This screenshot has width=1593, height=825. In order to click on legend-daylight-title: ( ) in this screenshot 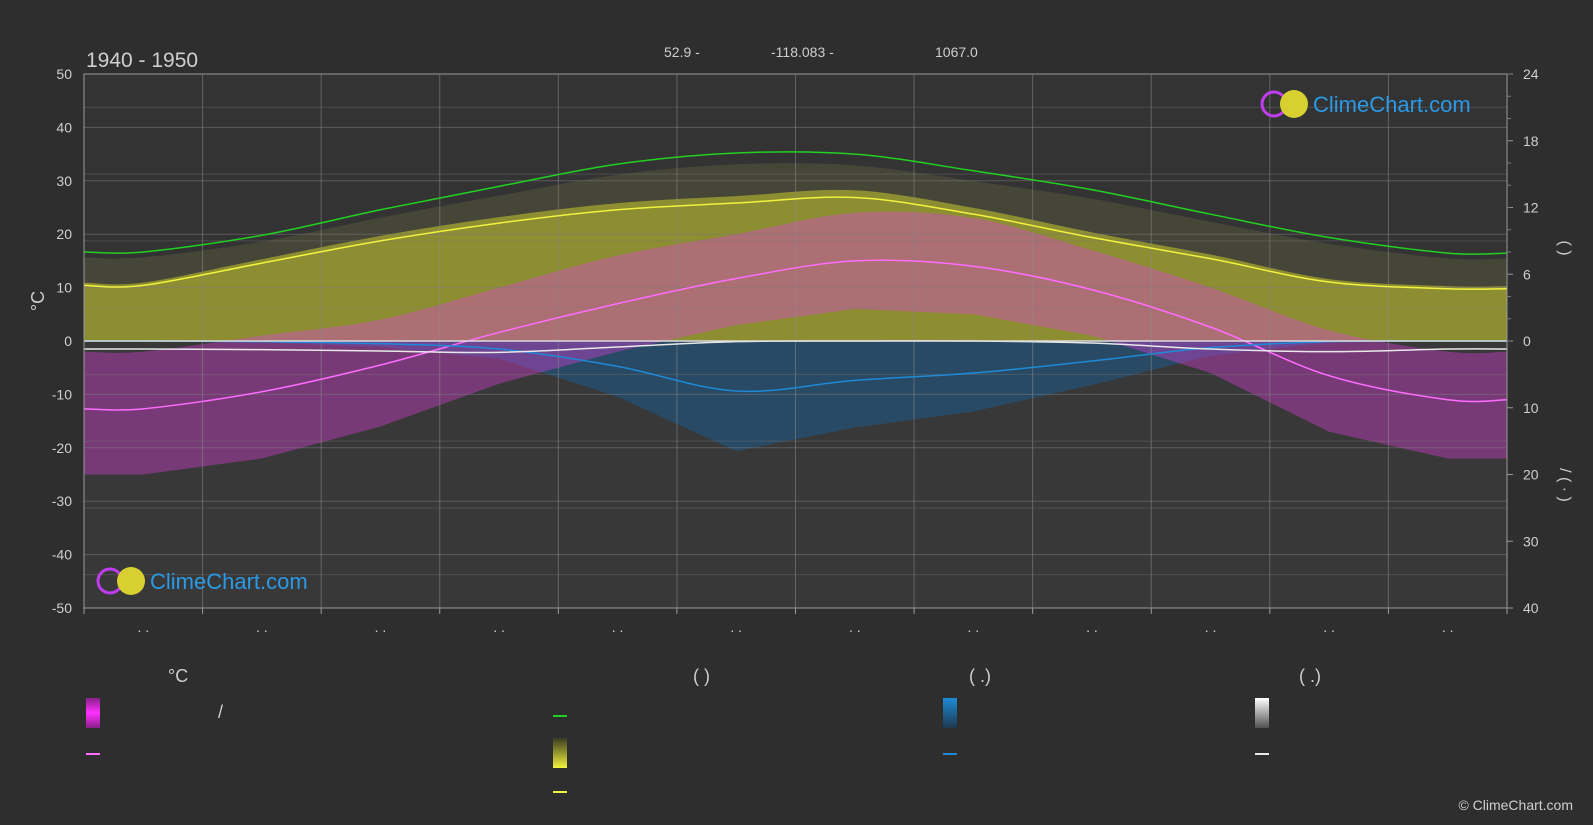, I will do `click(701, 676)`.